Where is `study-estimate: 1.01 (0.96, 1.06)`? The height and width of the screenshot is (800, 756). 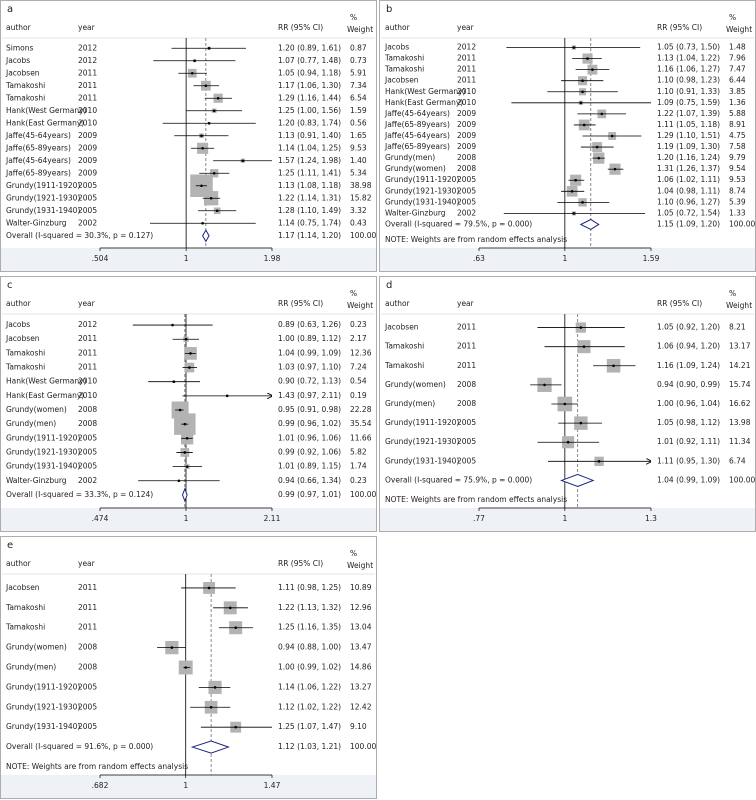 study-estimate: 1.01 (0.96, 1.06) is located at coordinates (309, 437).